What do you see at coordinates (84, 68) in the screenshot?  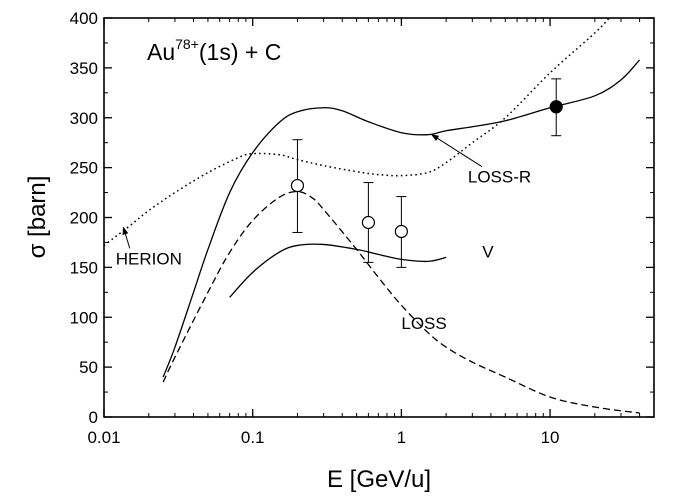 I see `y-tick-label: 350` at bounding box center [84, 68].